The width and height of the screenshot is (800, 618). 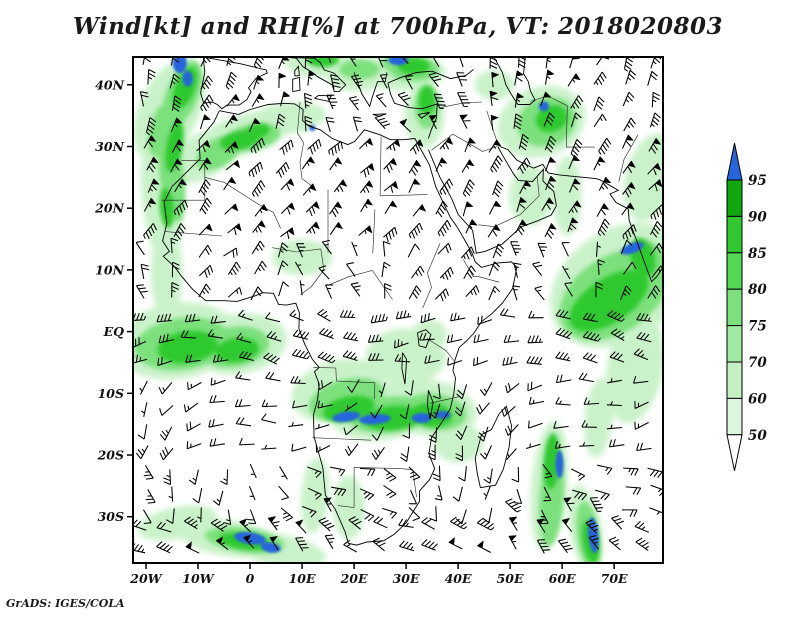 What do you see at coordinates (757, 181) in the screenshot?
I see `colorbar-label: 95` at bounding box center [757, 181].